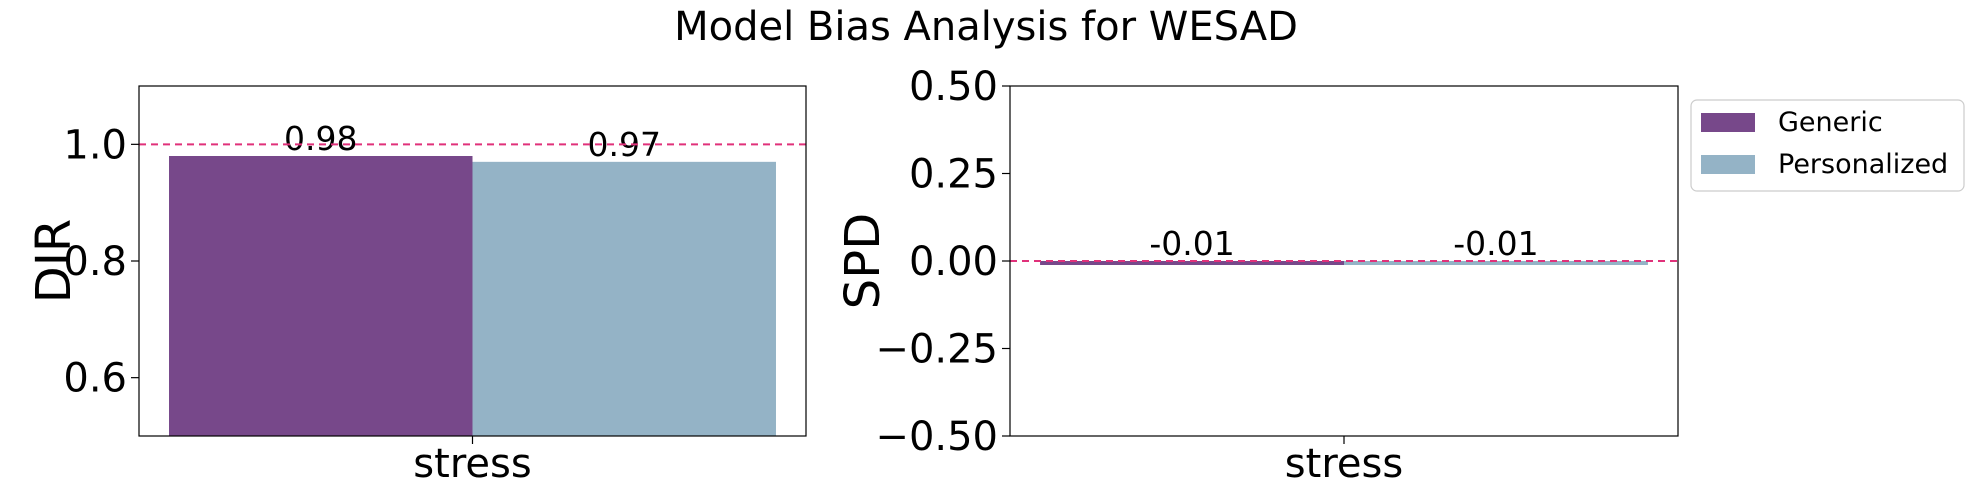 The image size is (1972, 495). Describe the element at coordinates (1728, 164) in the screenshot. I see `legend-swatch-personalized` at that location.